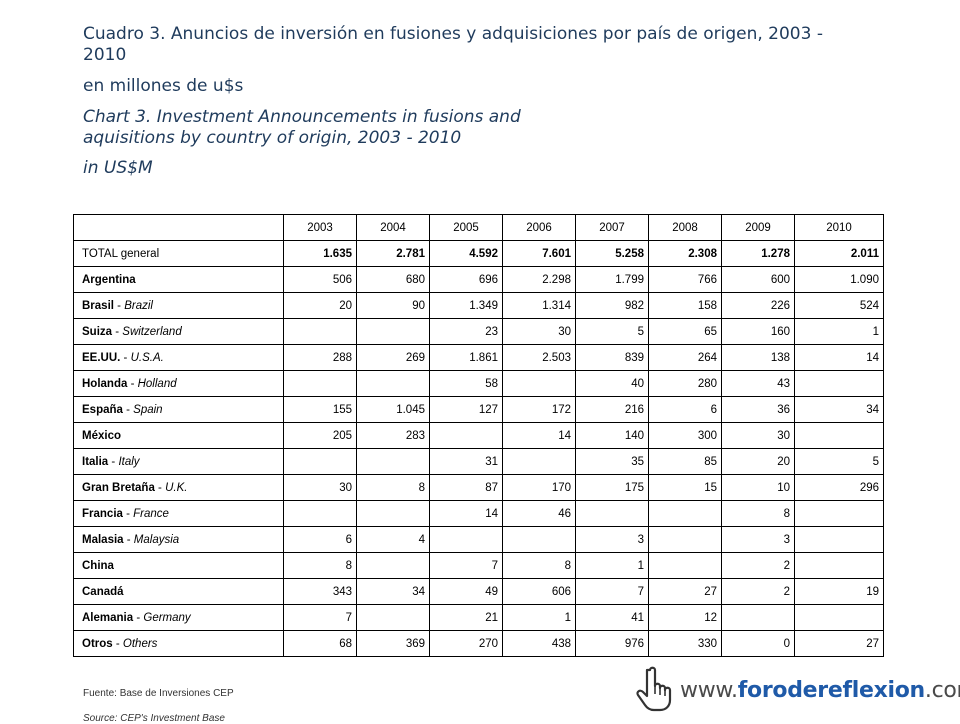 Image resolution: width=960 pixels, height=724 pixels. I want to click on value-cell: 216, so click(612, 409).